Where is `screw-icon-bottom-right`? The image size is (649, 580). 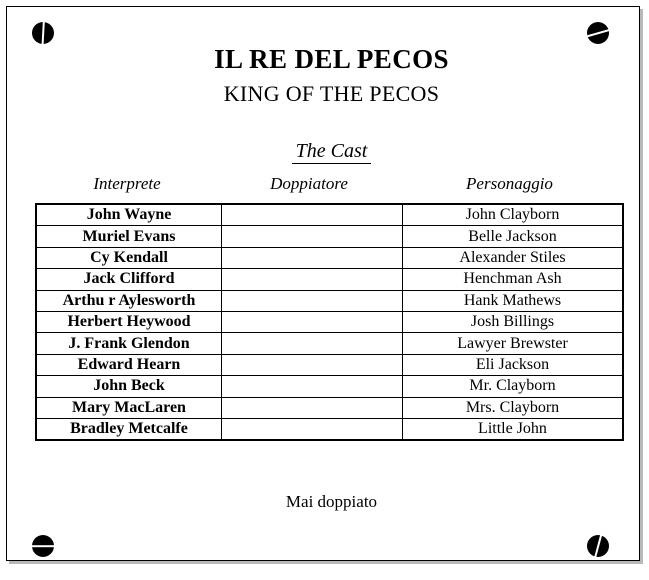 screw-icon-bottom-right is located at coordinates (598, 546).